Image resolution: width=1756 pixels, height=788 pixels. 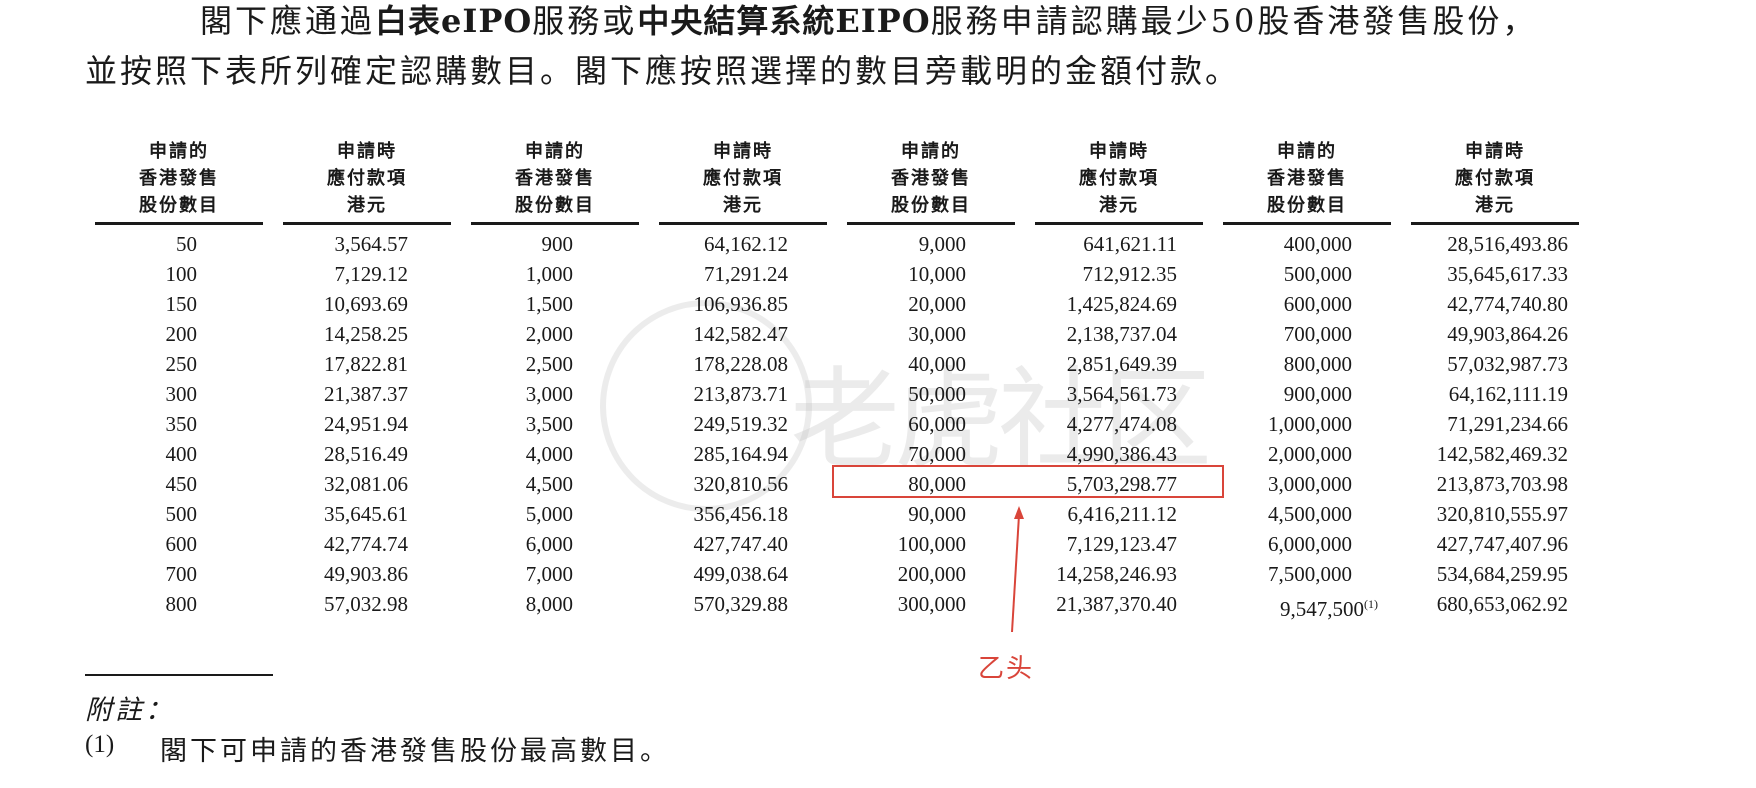 What do you see at coordinates (741, 574) in the screenshot?
I see `table-cell-value: 499,038.64` at bounding box center [741, 574].